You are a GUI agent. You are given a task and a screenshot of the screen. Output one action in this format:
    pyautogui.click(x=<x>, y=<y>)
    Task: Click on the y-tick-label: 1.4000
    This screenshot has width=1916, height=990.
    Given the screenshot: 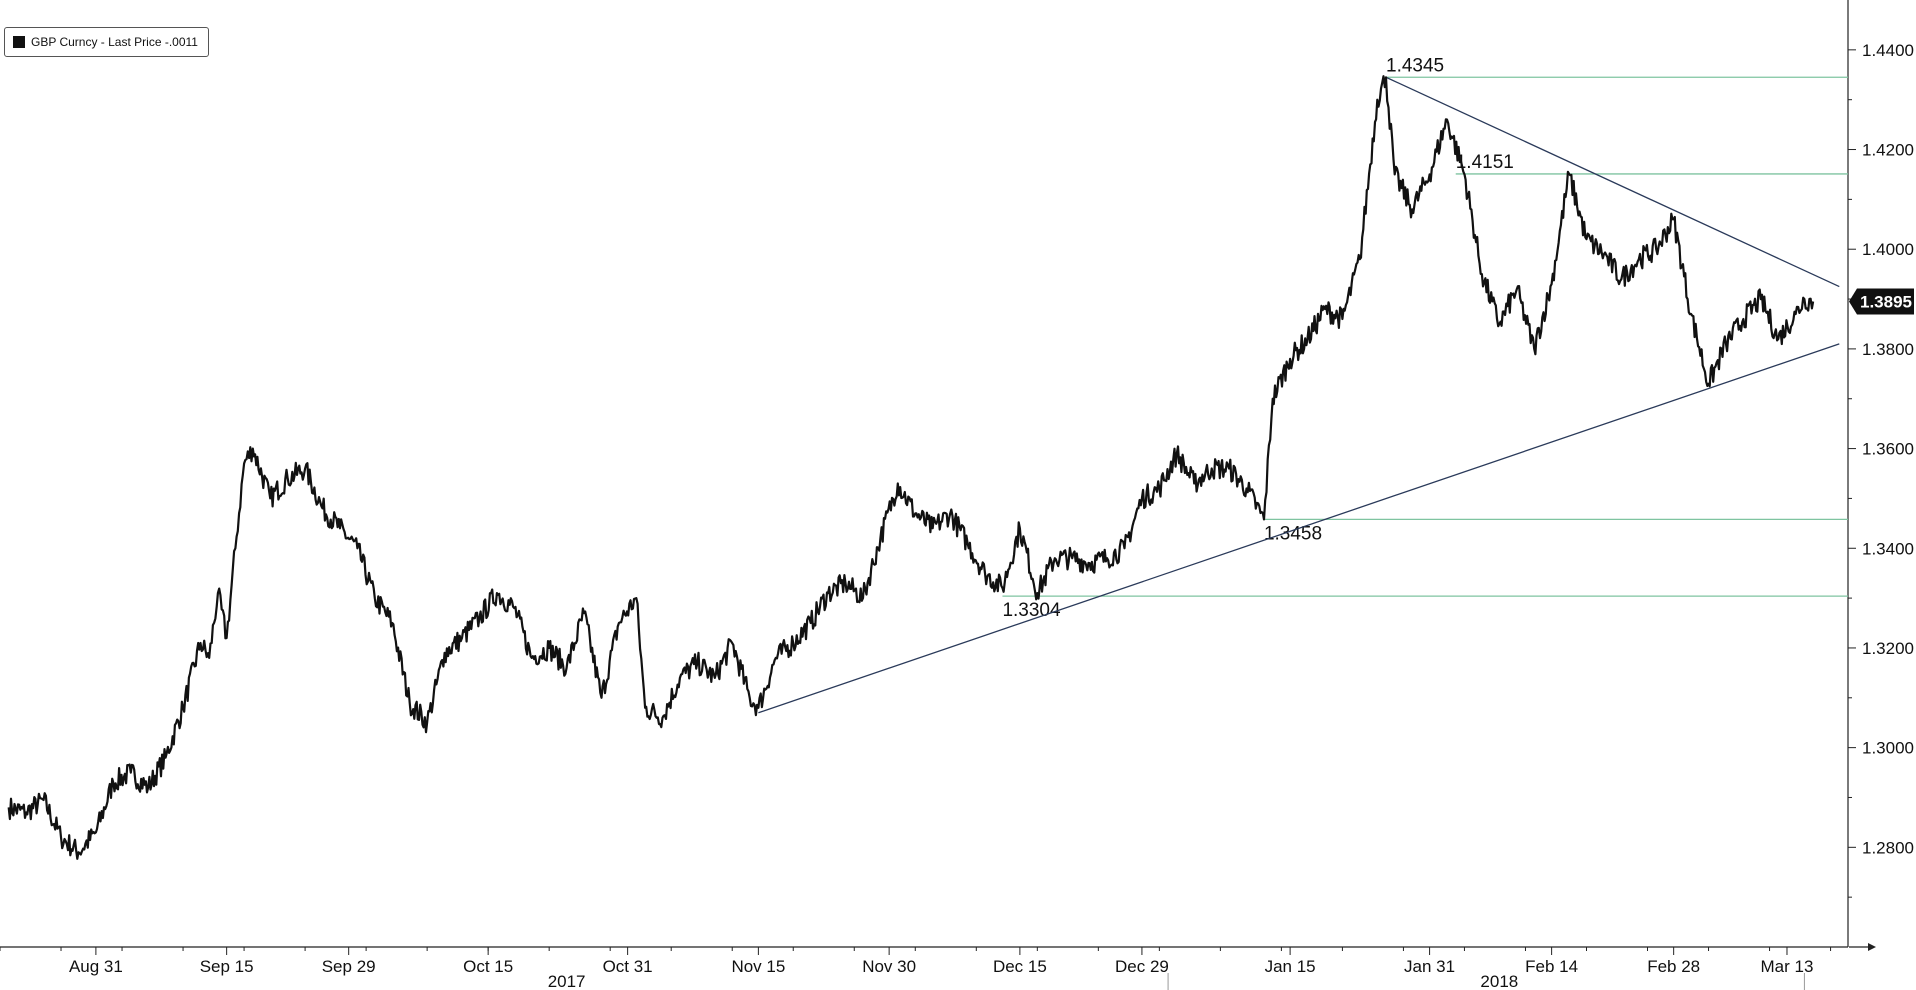 What is the action you would take?
    pyautogui.click(x=1888, y=249)
    